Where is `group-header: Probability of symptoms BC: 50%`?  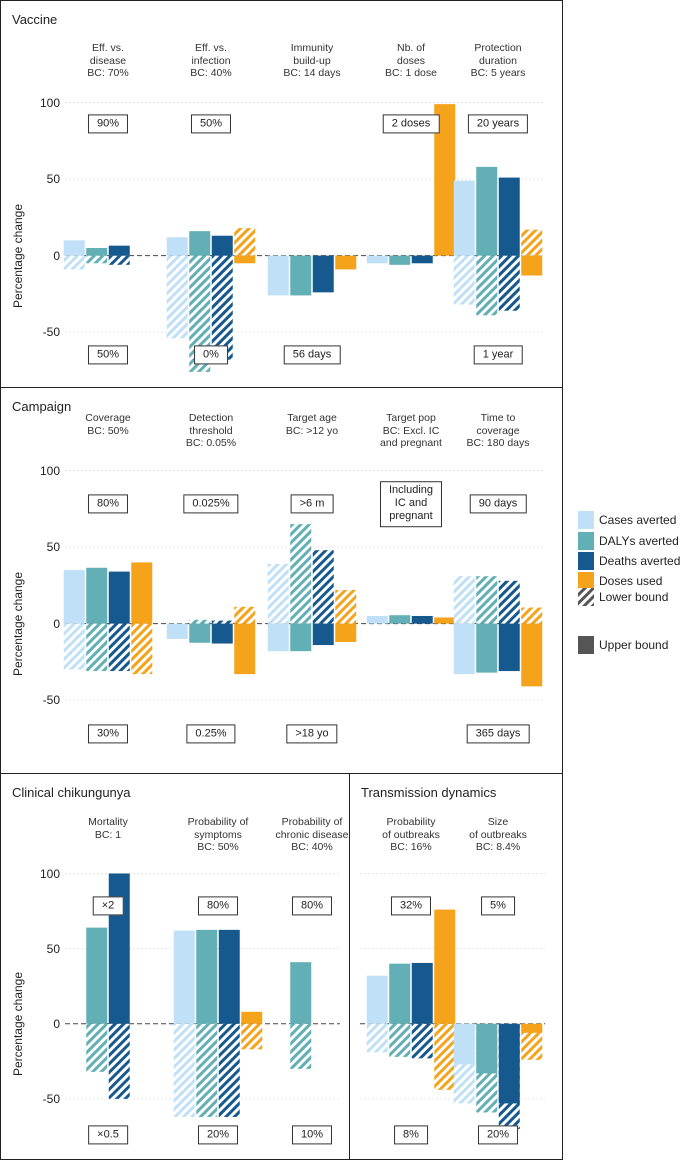
group-header: Probability of symptoms BC: 50% is located at coordinates (218, 835).